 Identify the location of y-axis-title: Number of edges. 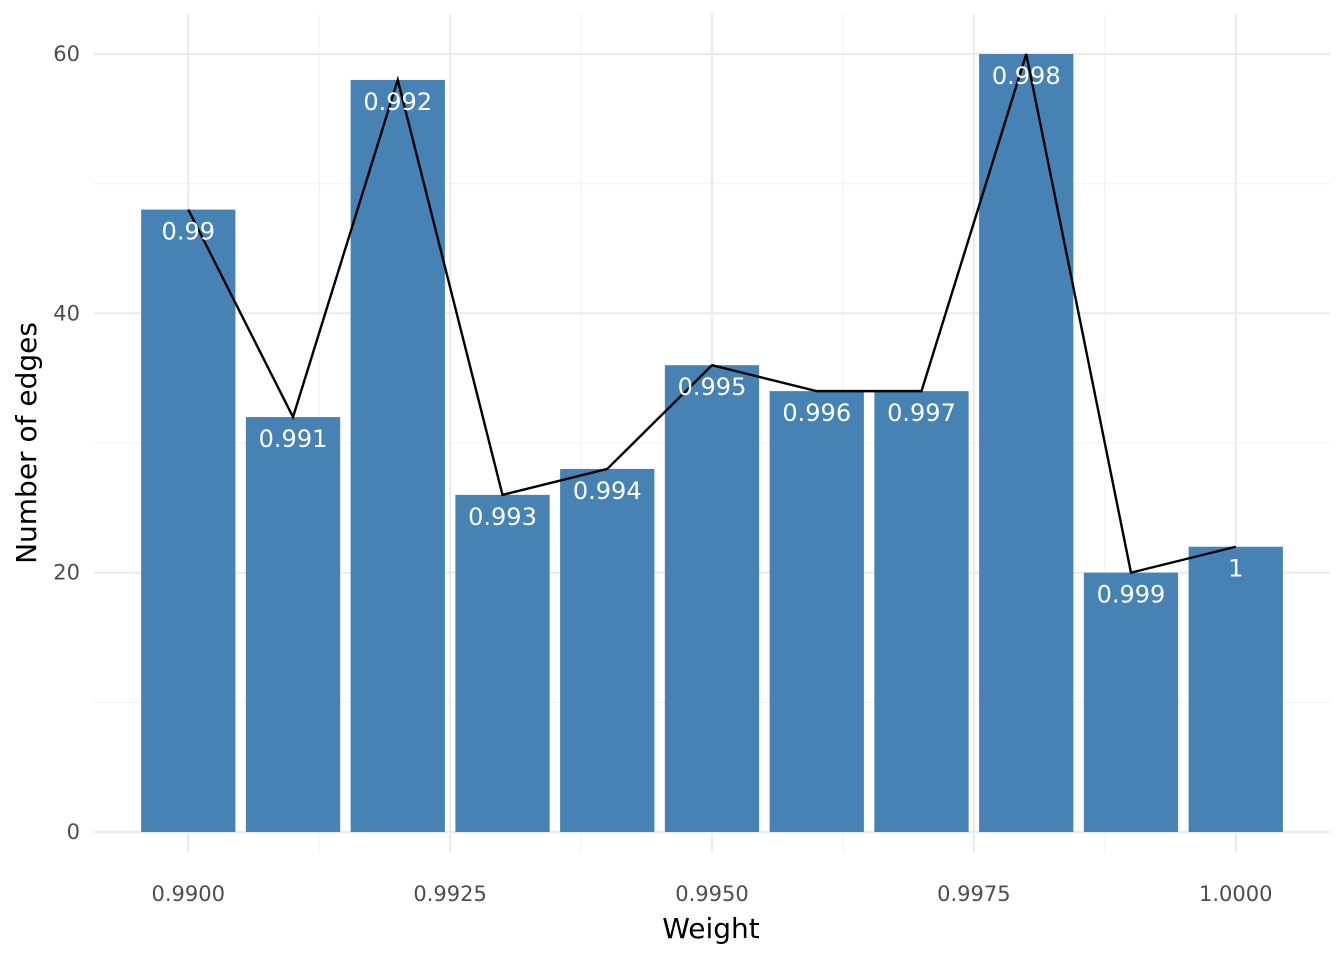
(26, 443).